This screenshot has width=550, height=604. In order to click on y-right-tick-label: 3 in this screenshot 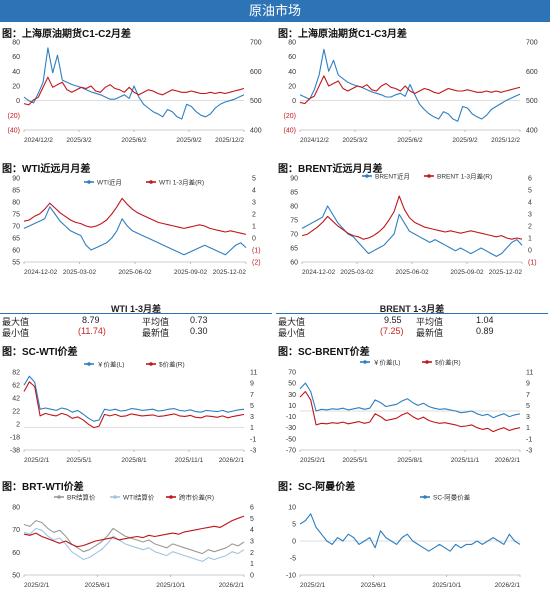, I will do `click(252, 417)`.